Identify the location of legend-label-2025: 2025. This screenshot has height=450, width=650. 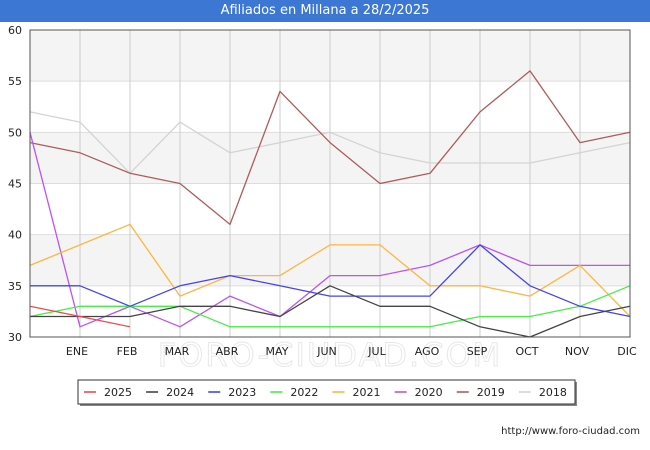
(118, 392).